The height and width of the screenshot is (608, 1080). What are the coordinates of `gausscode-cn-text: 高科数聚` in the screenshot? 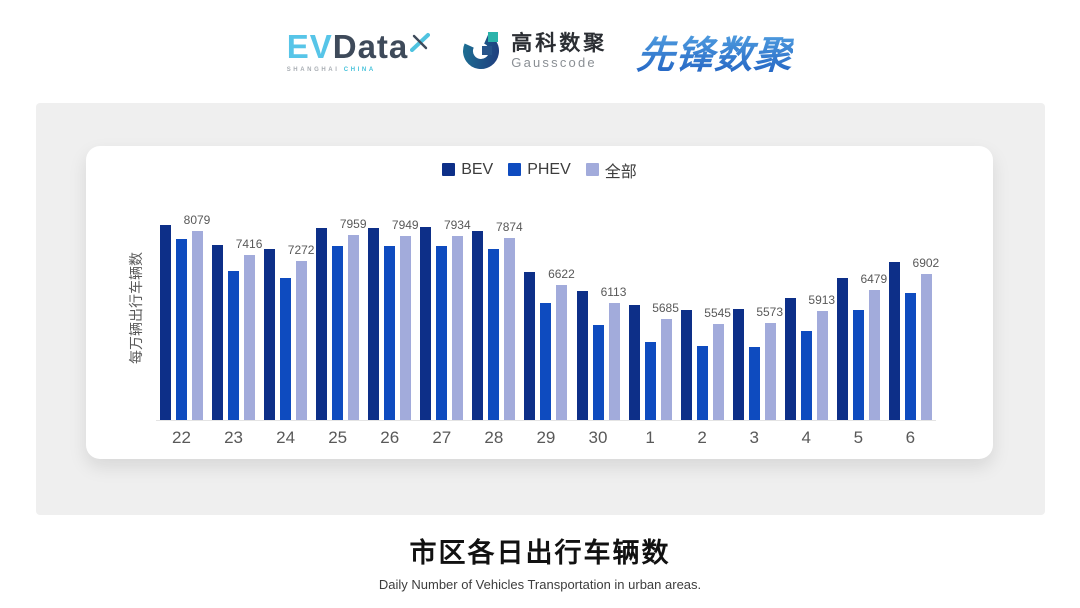 It's located at (559, 43).